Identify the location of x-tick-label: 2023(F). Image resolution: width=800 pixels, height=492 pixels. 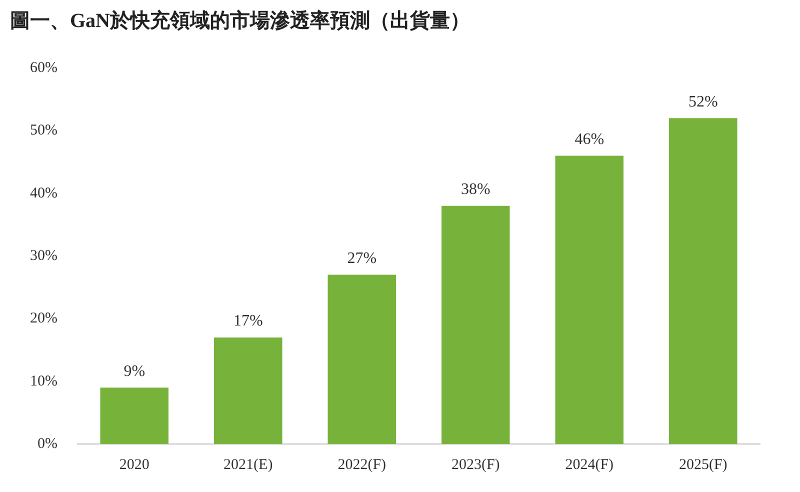
(475, 464).